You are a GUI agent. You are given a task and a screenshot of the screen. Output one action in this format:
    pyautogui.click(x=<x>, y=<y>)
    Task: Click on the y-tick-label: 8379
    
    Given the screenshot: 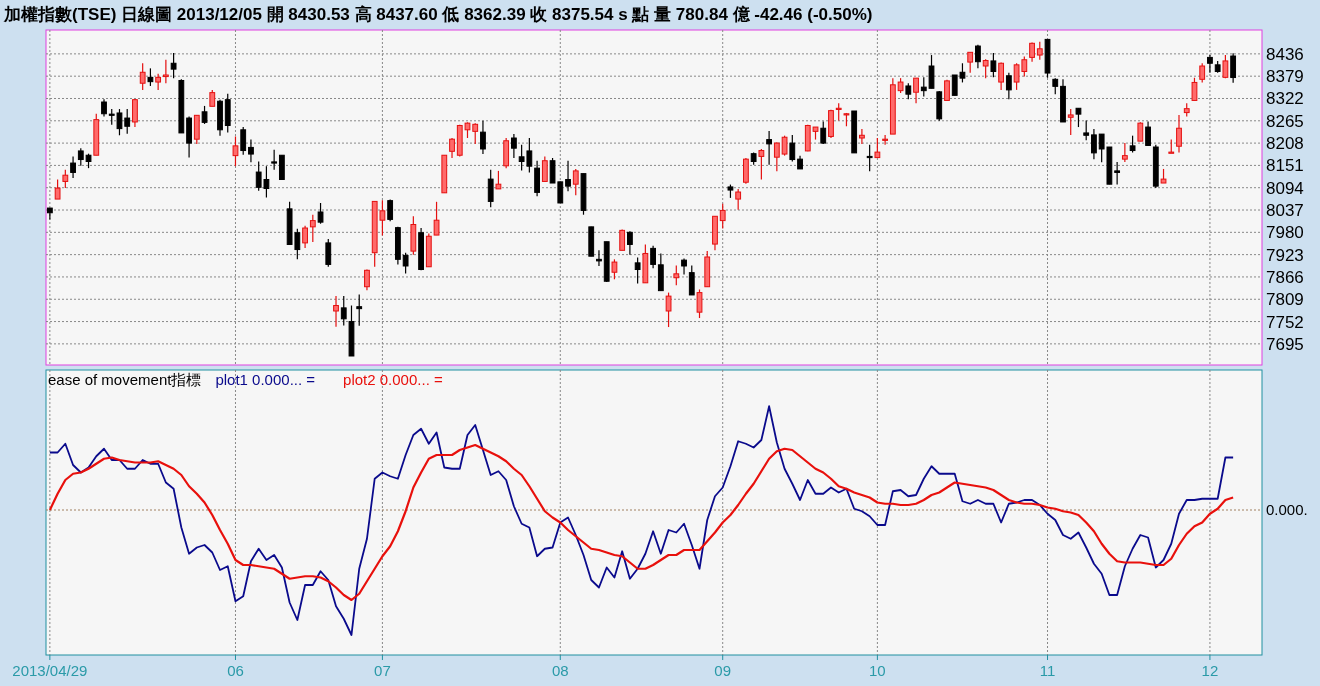 What is the action you would take?
    pyautogui.click(x=1285, y=77)
    